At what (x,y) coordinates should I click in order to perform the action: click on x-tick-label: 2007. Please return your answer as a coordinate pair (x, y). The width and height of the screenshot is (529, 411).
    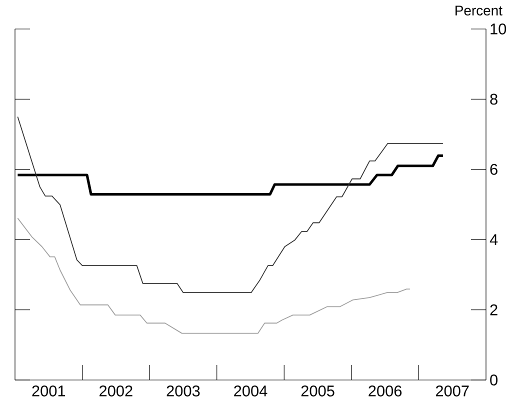
    Looking at the image, I should click on (452, 391).